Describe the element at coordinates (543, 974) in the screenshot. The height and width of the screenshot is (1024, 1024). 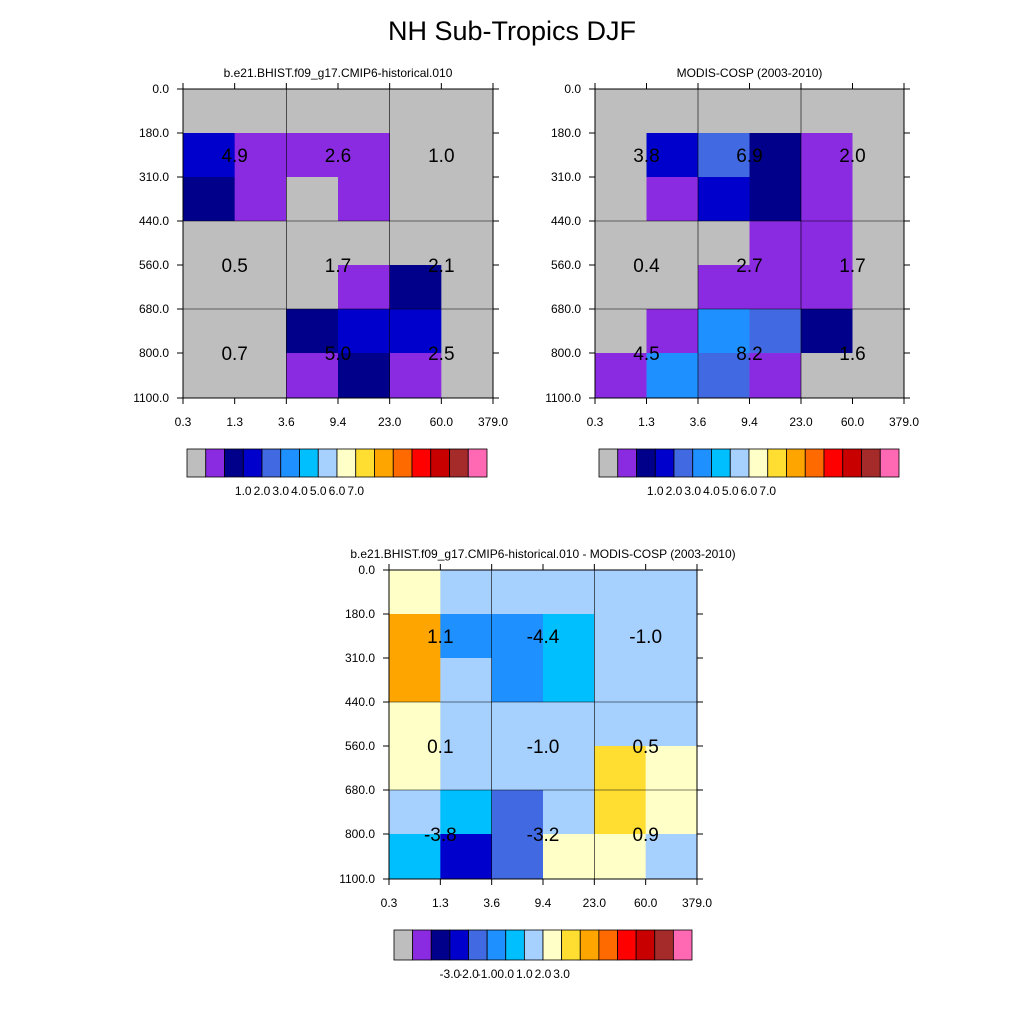
I see `colorbar-label: 2.0` at that location.